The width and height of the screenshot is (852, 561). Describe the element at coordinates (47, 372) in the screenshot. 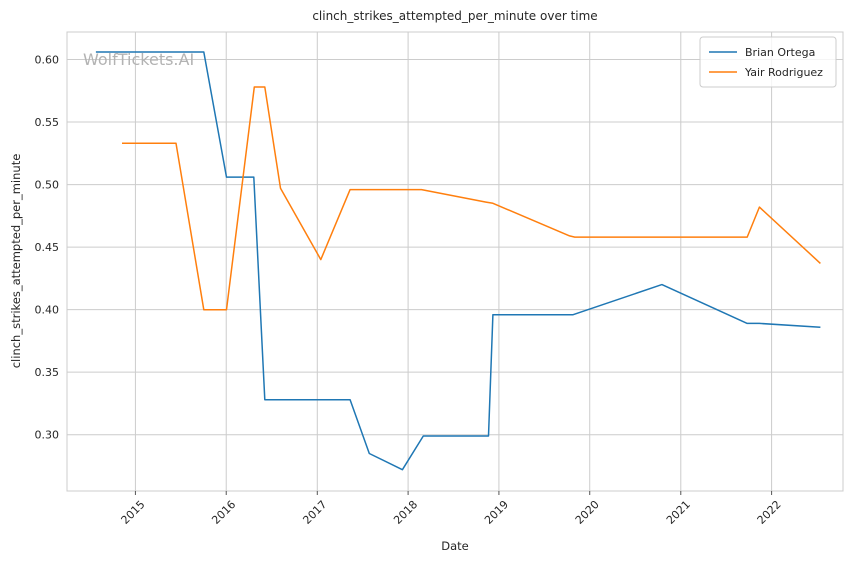

I see `y-tick-label: 0.35` at that location.